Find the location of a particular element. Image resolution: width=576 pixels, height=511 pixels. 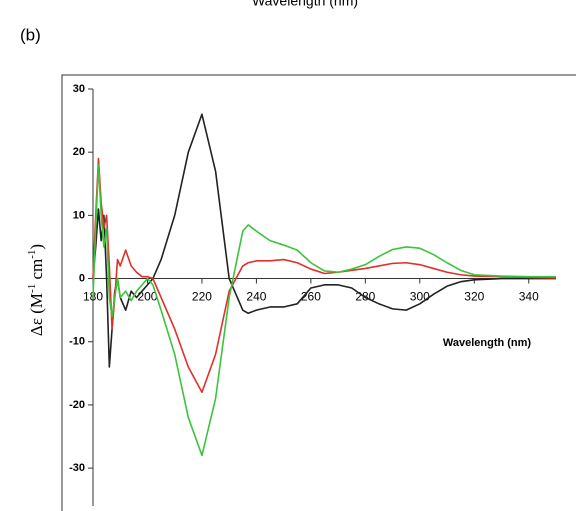

panel-label: (b) is located at coordinates (30, 34).